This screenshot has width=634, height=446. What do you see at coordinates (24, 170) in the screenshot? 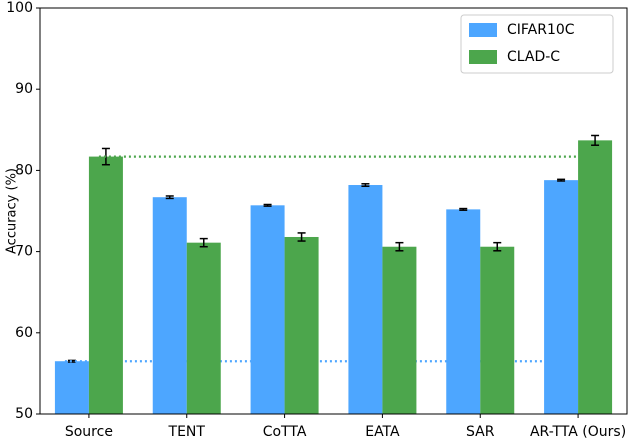
I see `y-tick-label: 80` at bounding box center [24, 170].